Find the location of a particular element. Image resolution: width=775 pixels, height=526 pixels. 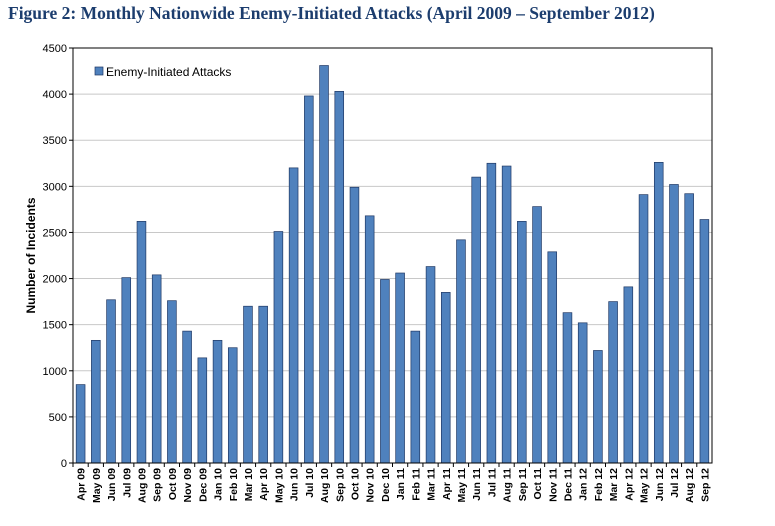

y-tick-label: 1500 is located at coordinates (55, 326).